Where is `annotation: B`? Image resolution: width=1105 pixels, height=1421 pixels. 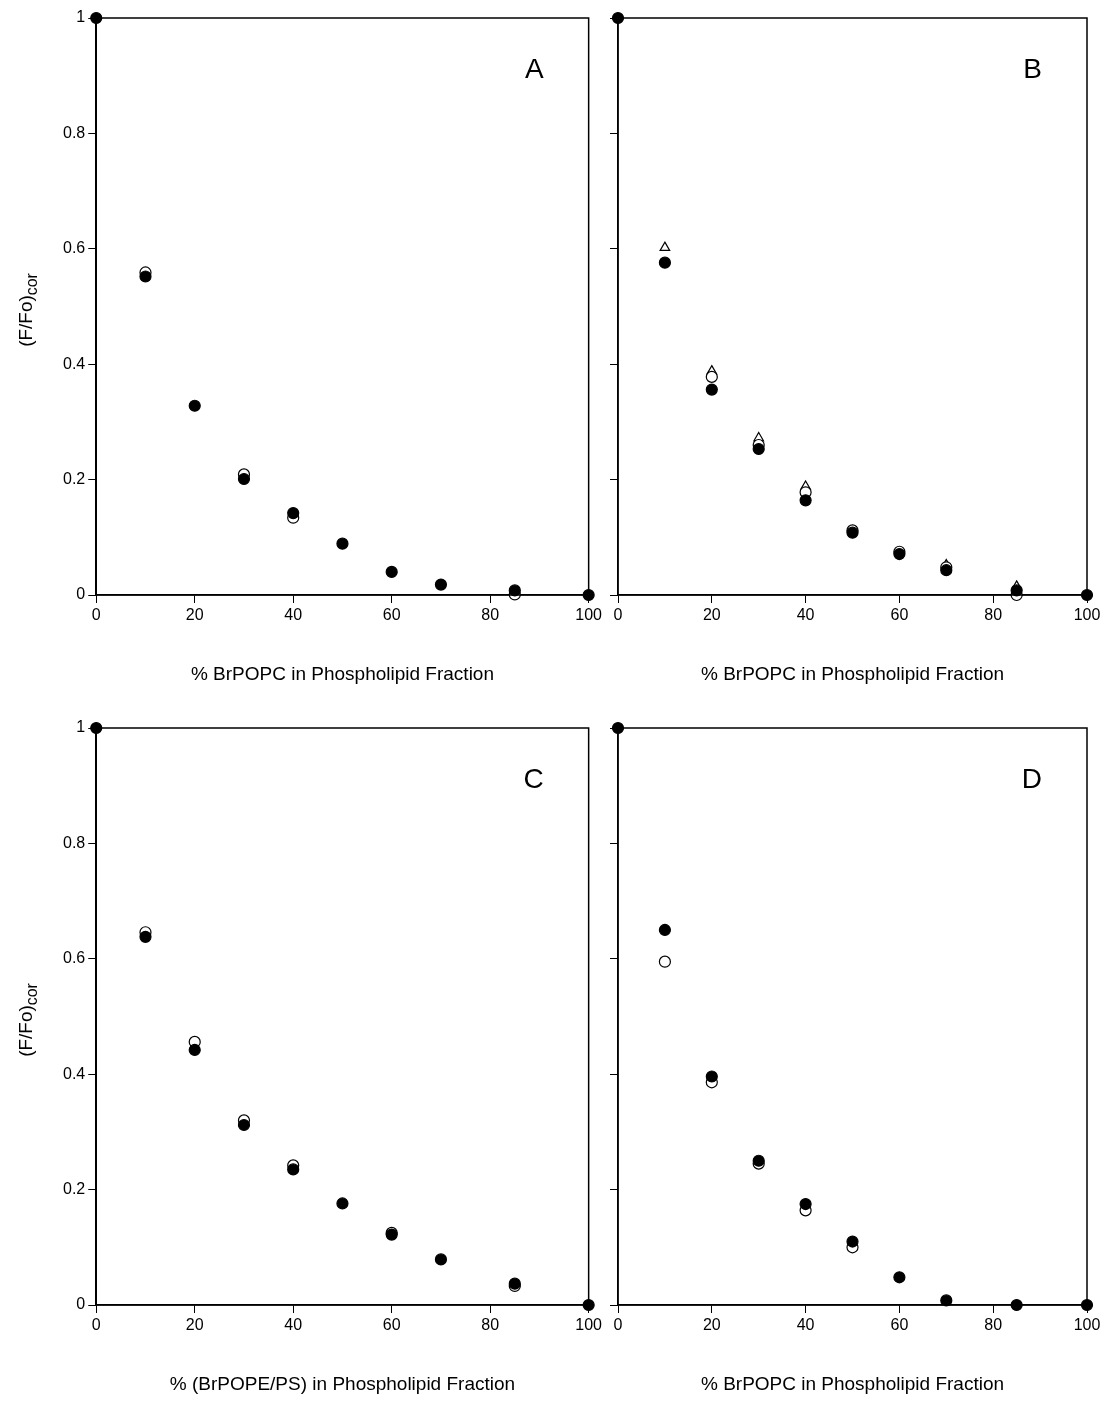
annotation: B is located at coordinates (1032, 68).